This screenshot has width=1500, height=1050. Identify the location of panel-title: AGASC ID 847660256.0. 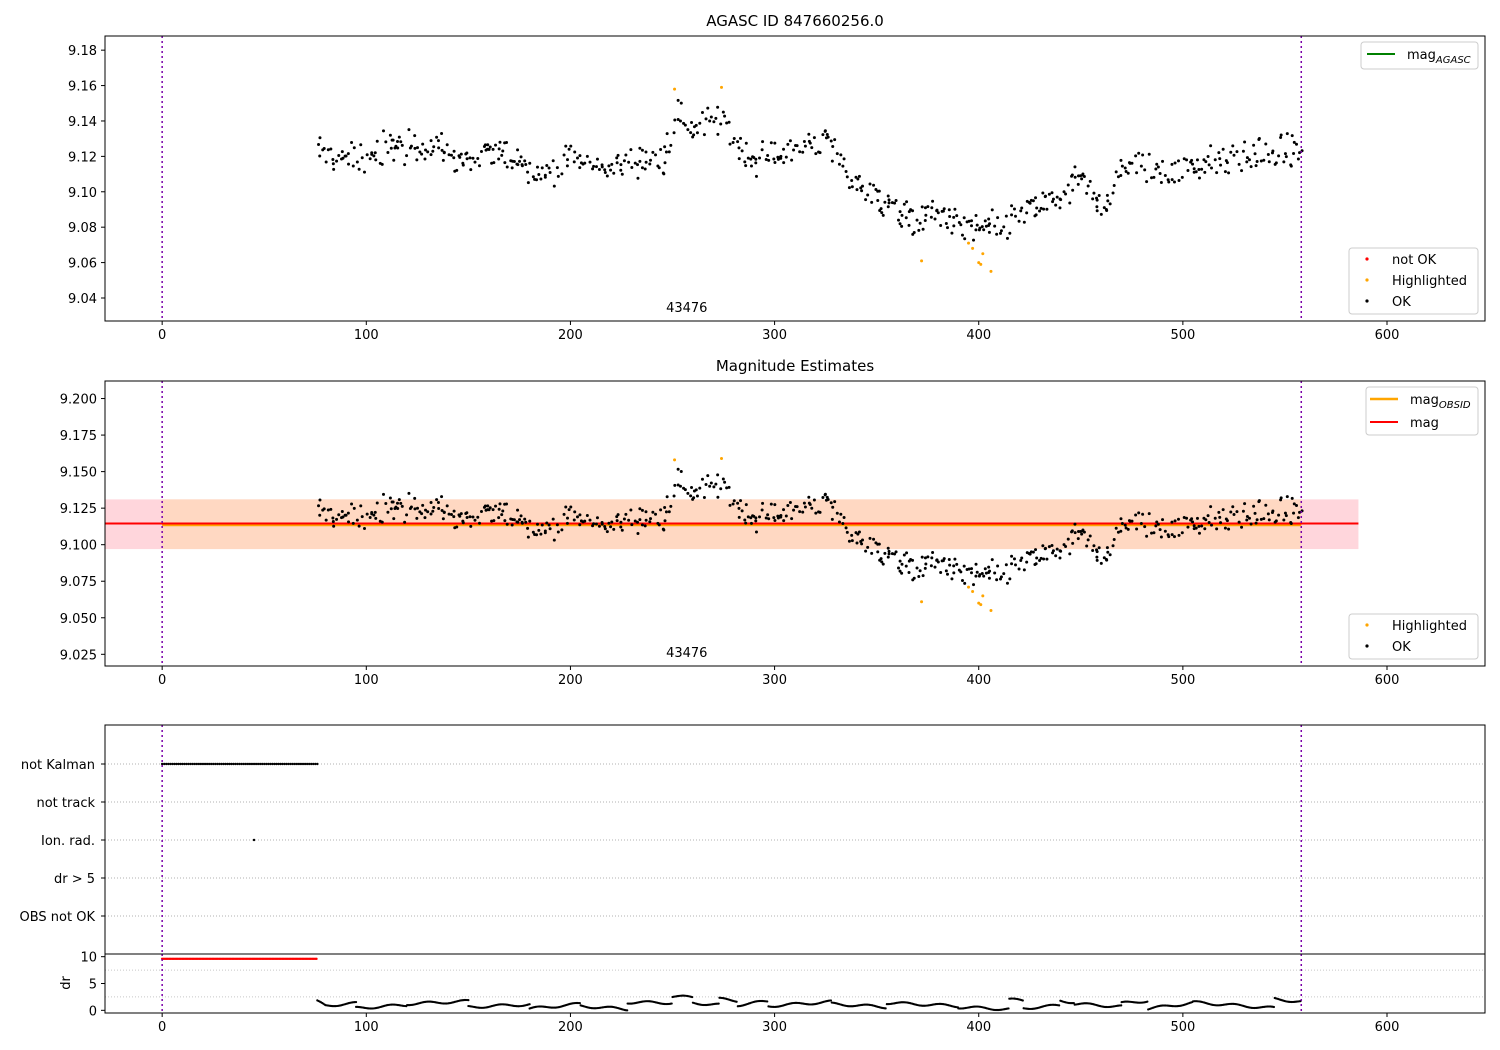
(795, 21).